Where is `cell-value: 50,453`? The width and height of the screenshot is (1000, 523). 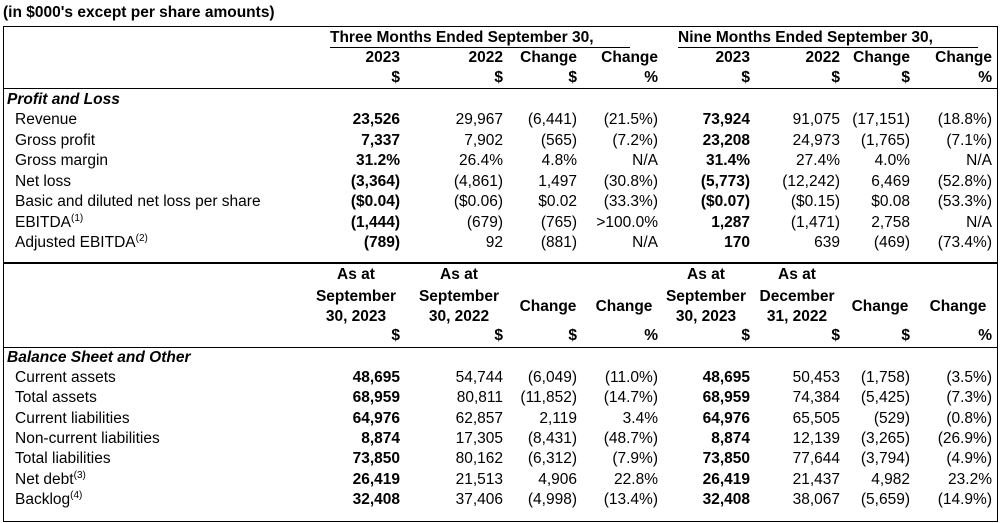
cell-value: 50,453 is located at coordinates (816, 377).